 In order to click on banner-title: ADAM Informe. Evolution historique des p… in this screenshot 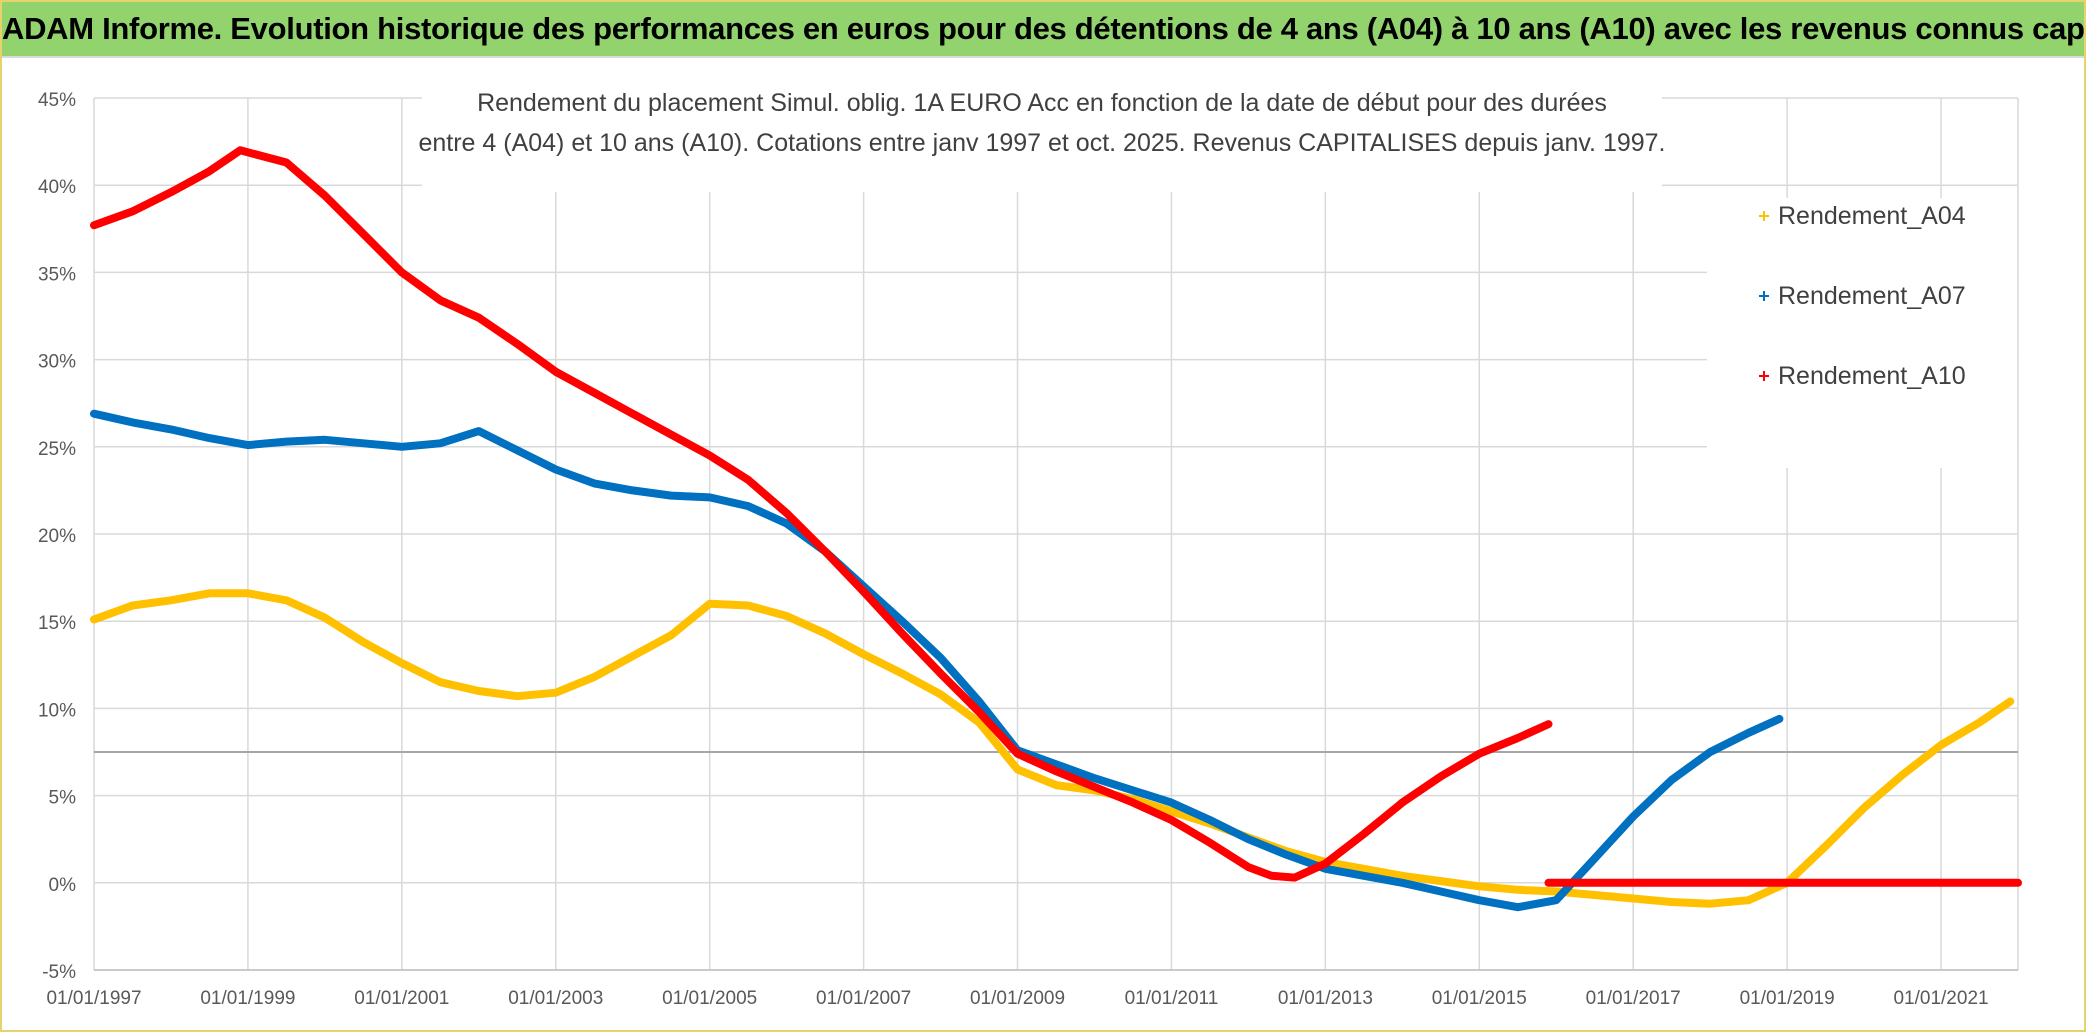, I will do `click(1044, 29)`.